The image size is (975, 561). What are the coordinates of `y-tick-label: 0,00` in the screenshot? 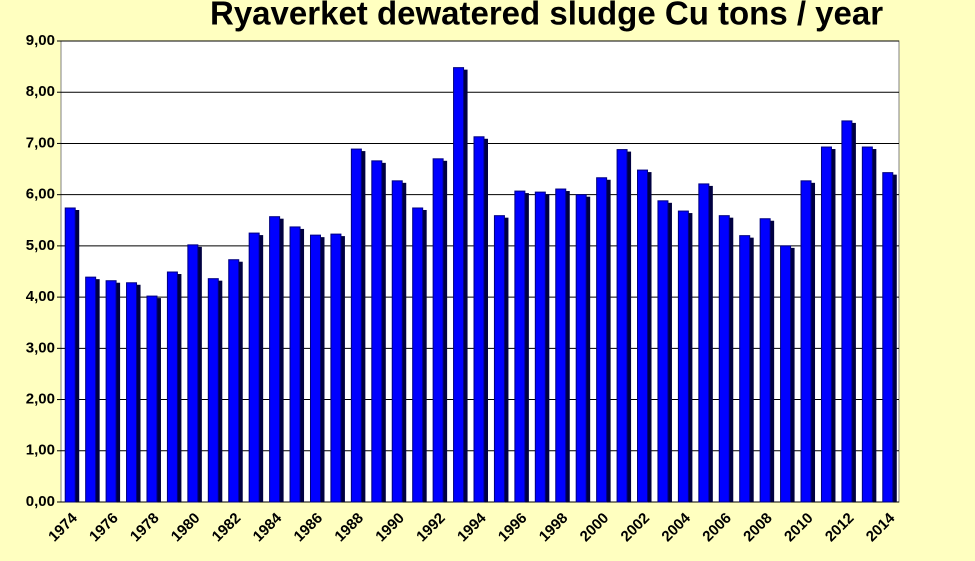 It's located at (40, 501).